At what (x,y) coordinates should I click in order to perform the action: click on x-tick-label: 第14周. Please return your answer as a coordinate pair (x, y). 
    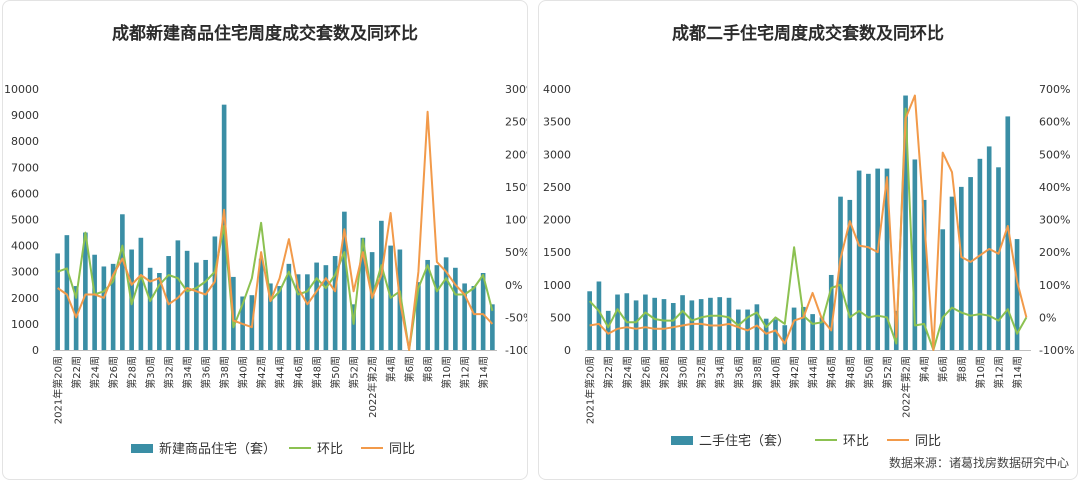
    Looking at the image, I should click on (1017, 372).